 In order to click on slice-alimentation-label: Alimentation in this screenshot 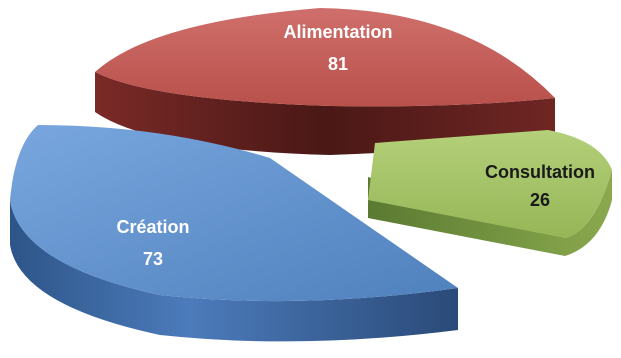, I will do `click(337, 32)`.